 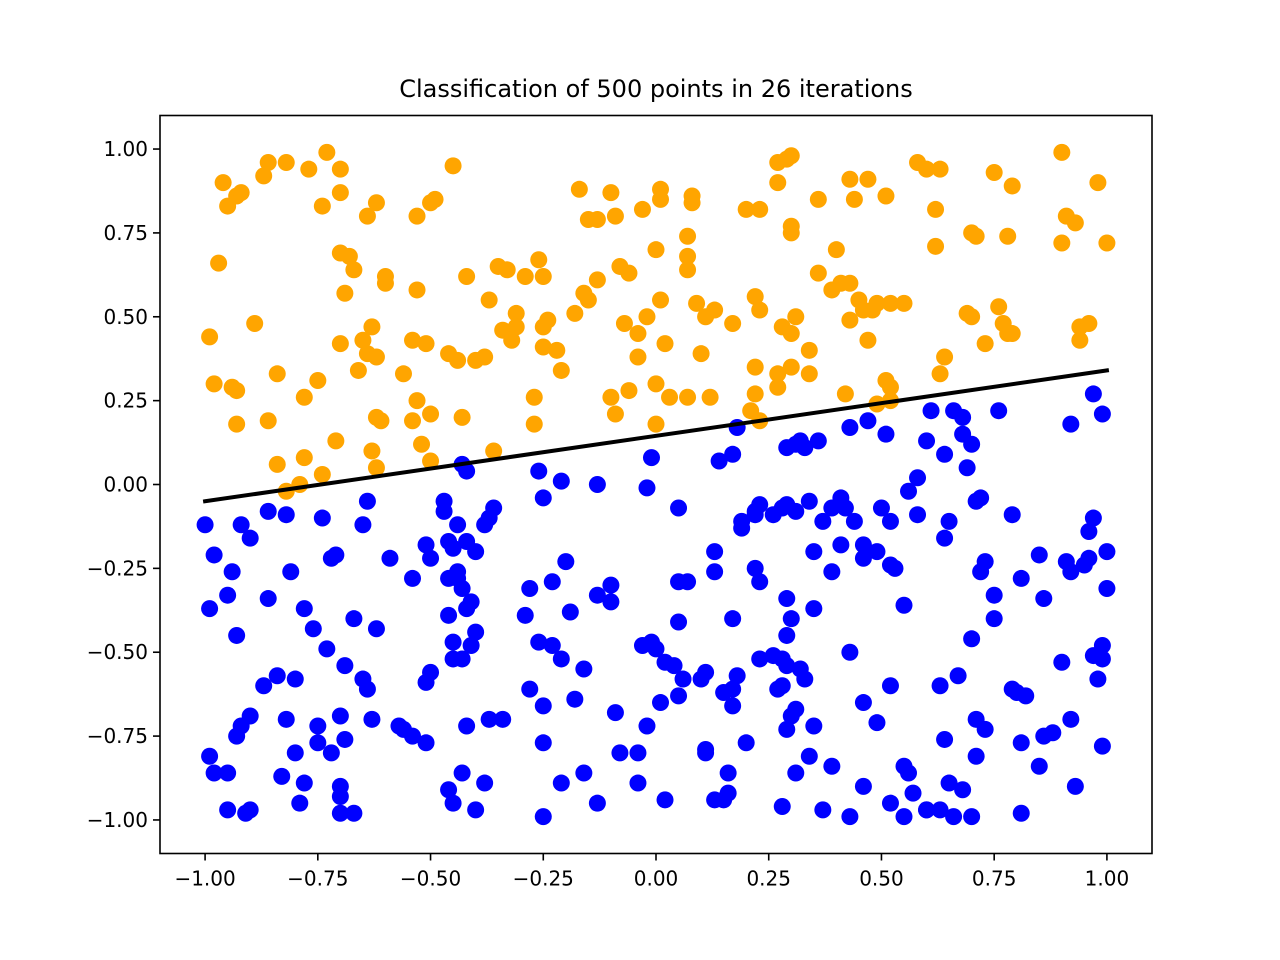 I want to click on x-tick-label: 1.00, so click(x=1107, y=879).